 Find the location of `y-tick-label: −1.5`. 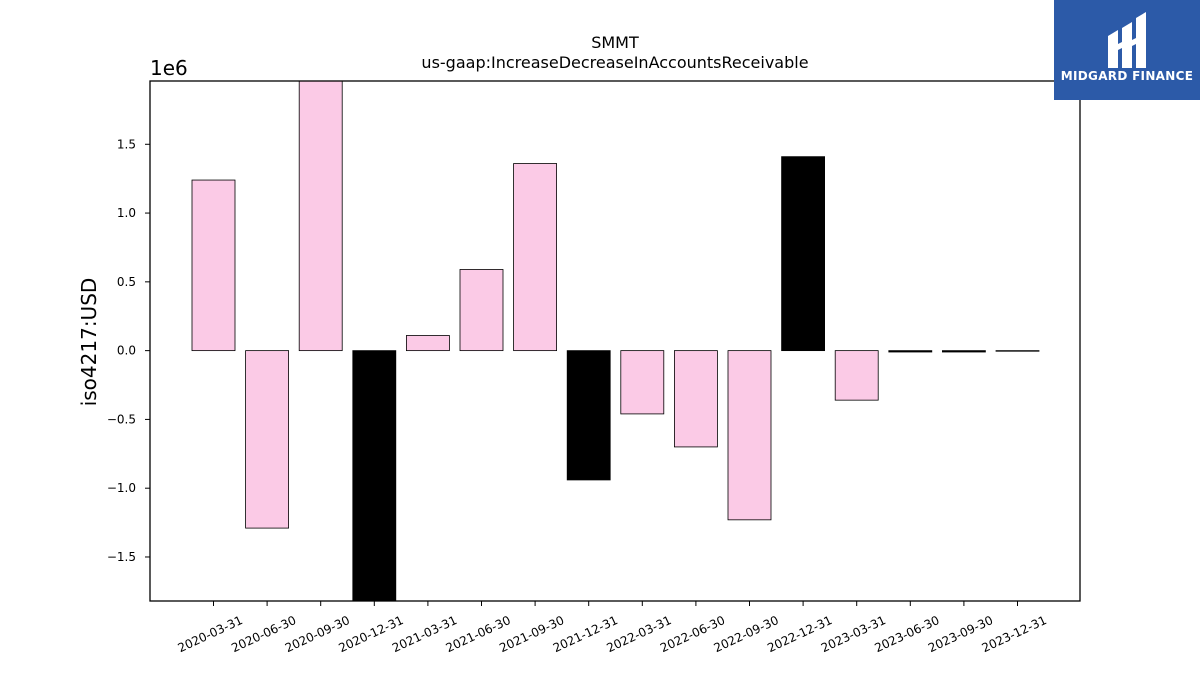

y-tick-label: −1.5 is located at coordinates (121, 557).